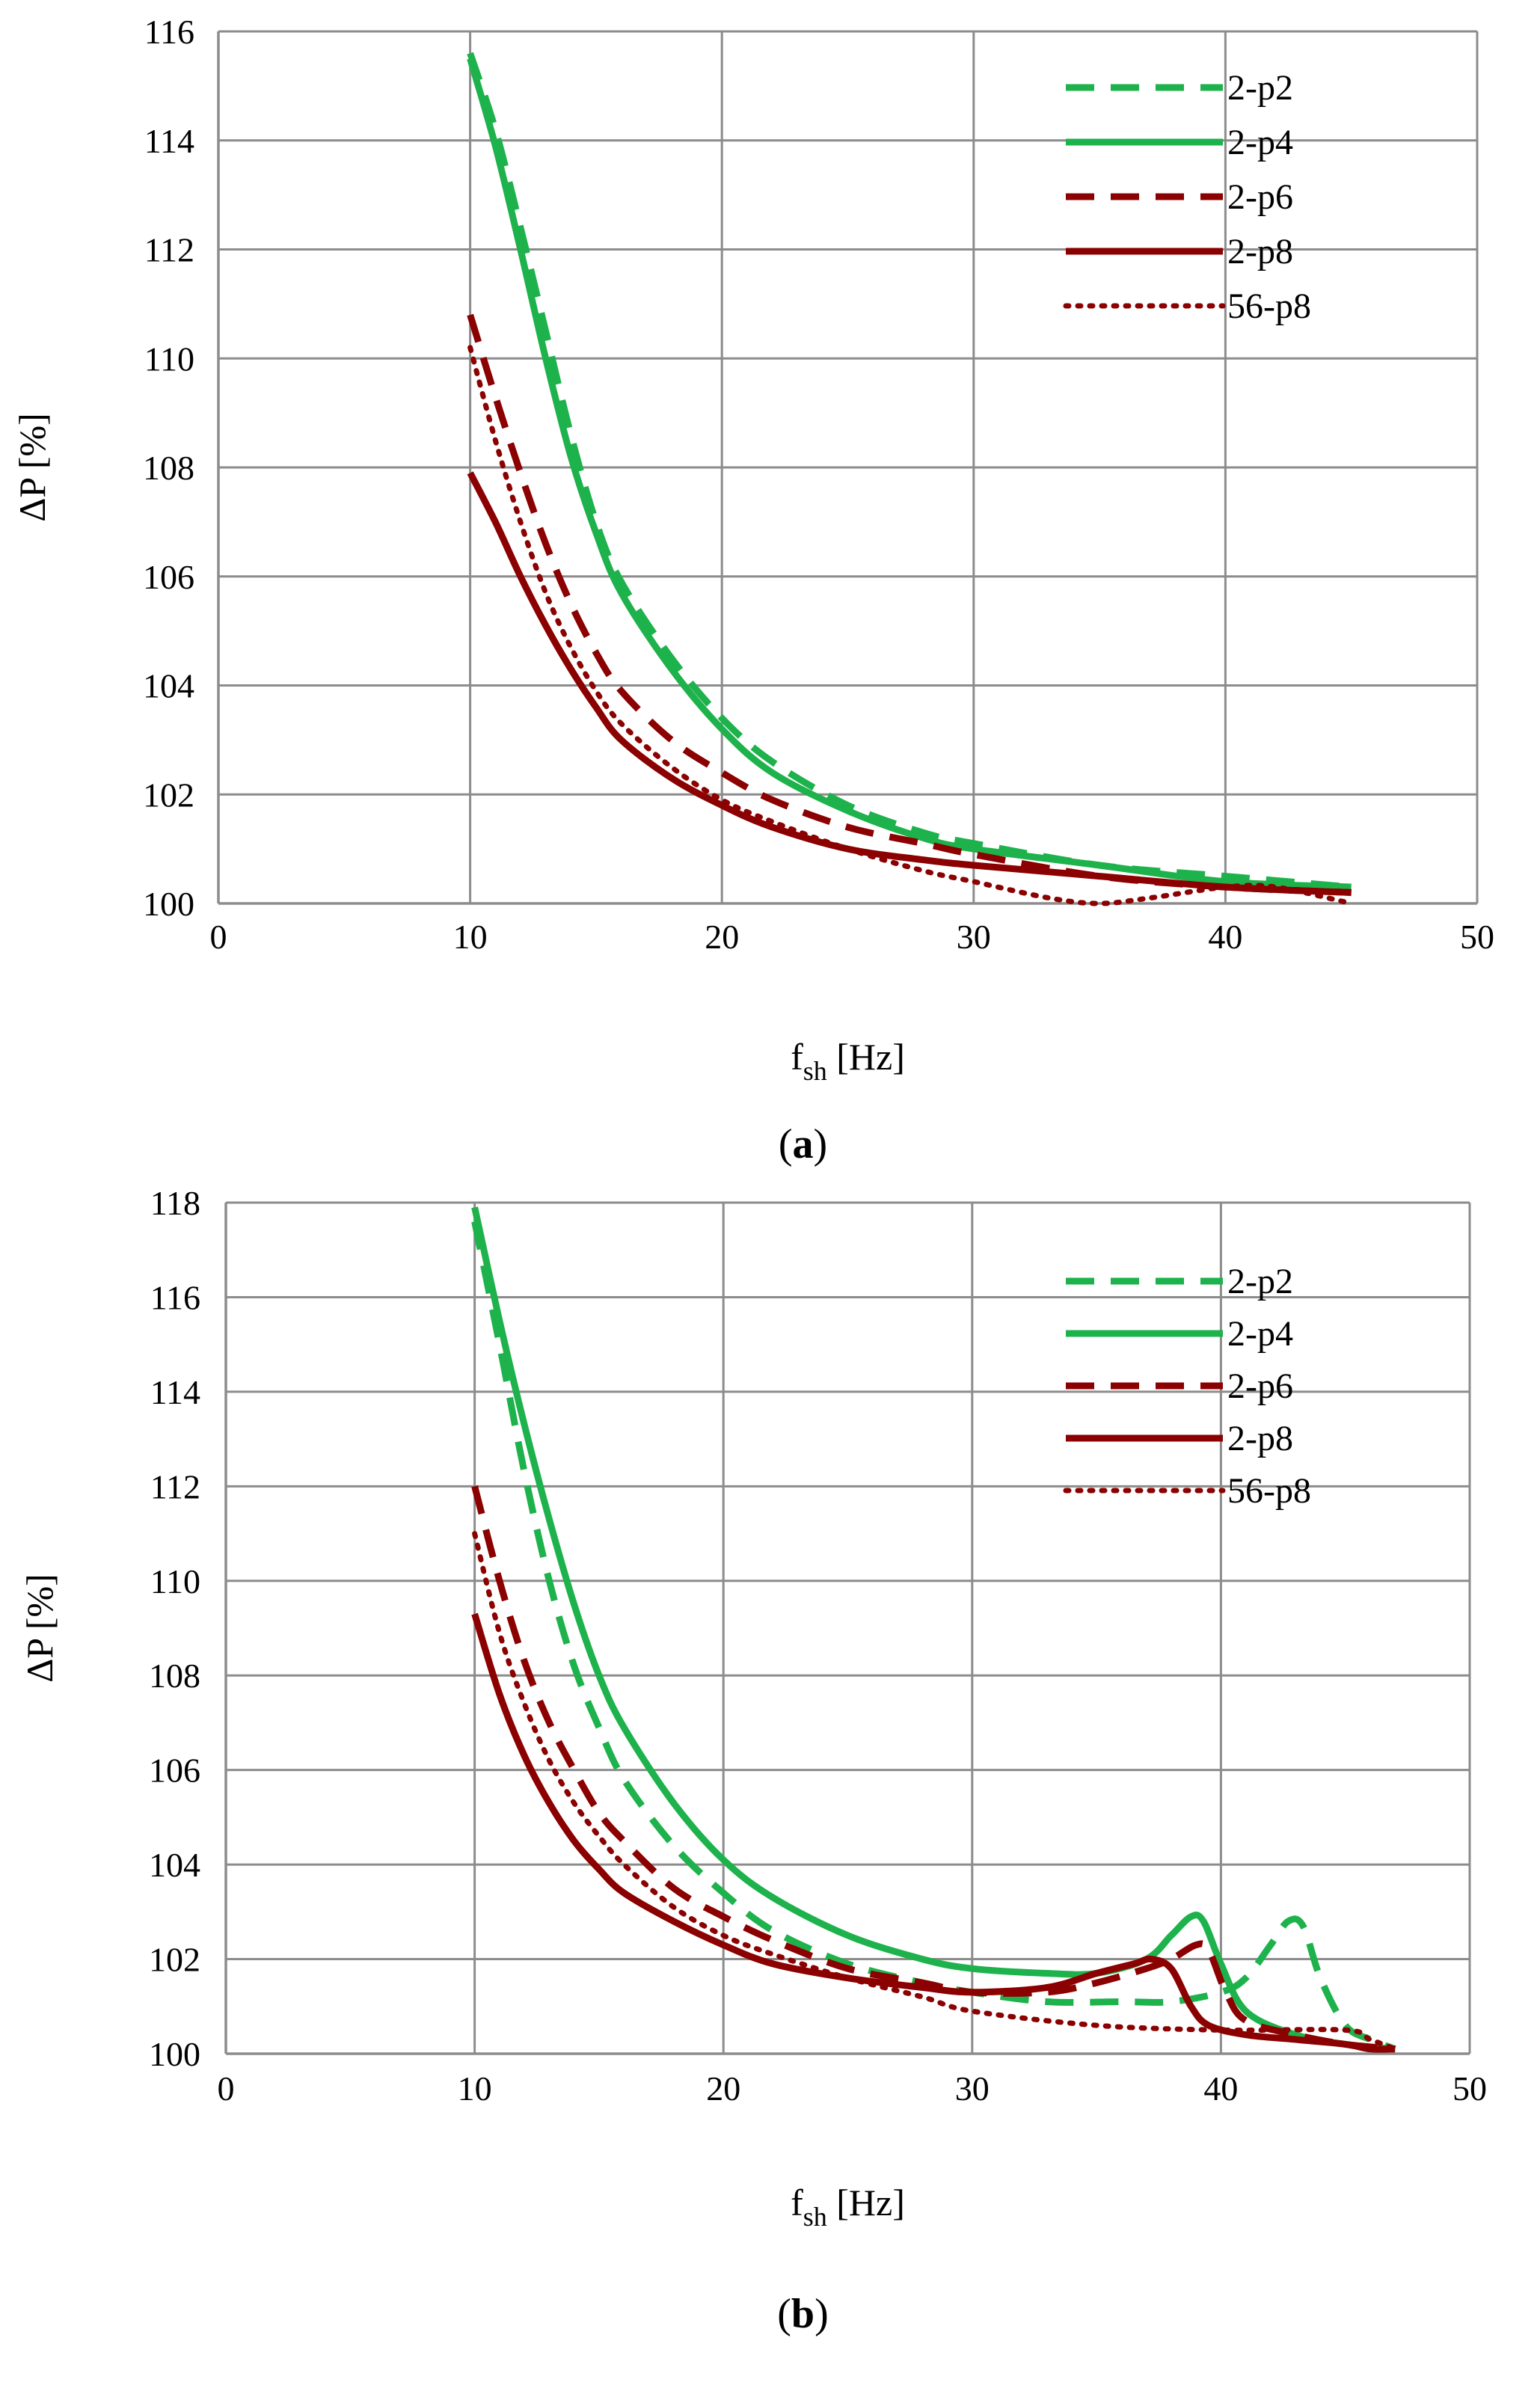 This screenshot has height=2391, width=1540. I want to click on caption-label: b, so click(803, 2314).